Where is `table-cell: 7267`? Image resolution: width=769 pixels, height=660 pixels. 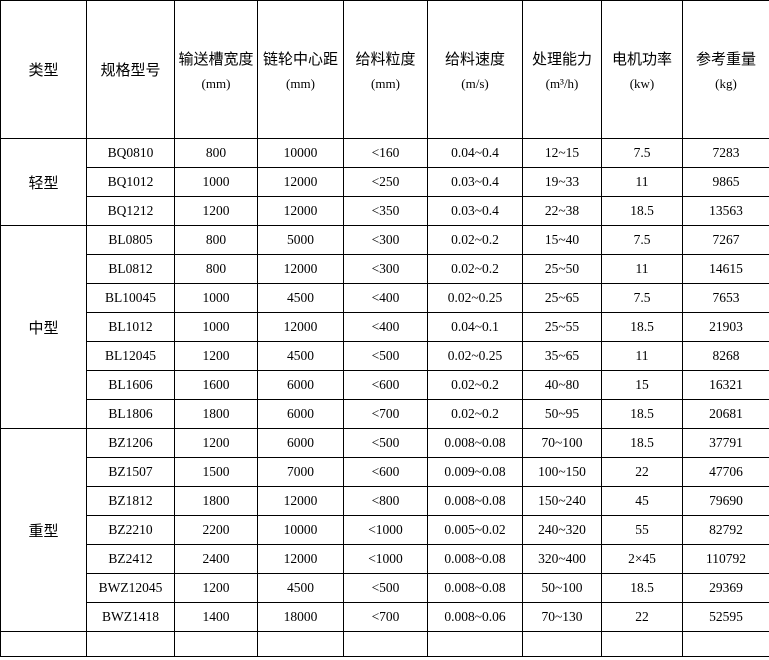 table-cell: 7267 is located at coordinates (725, 240).